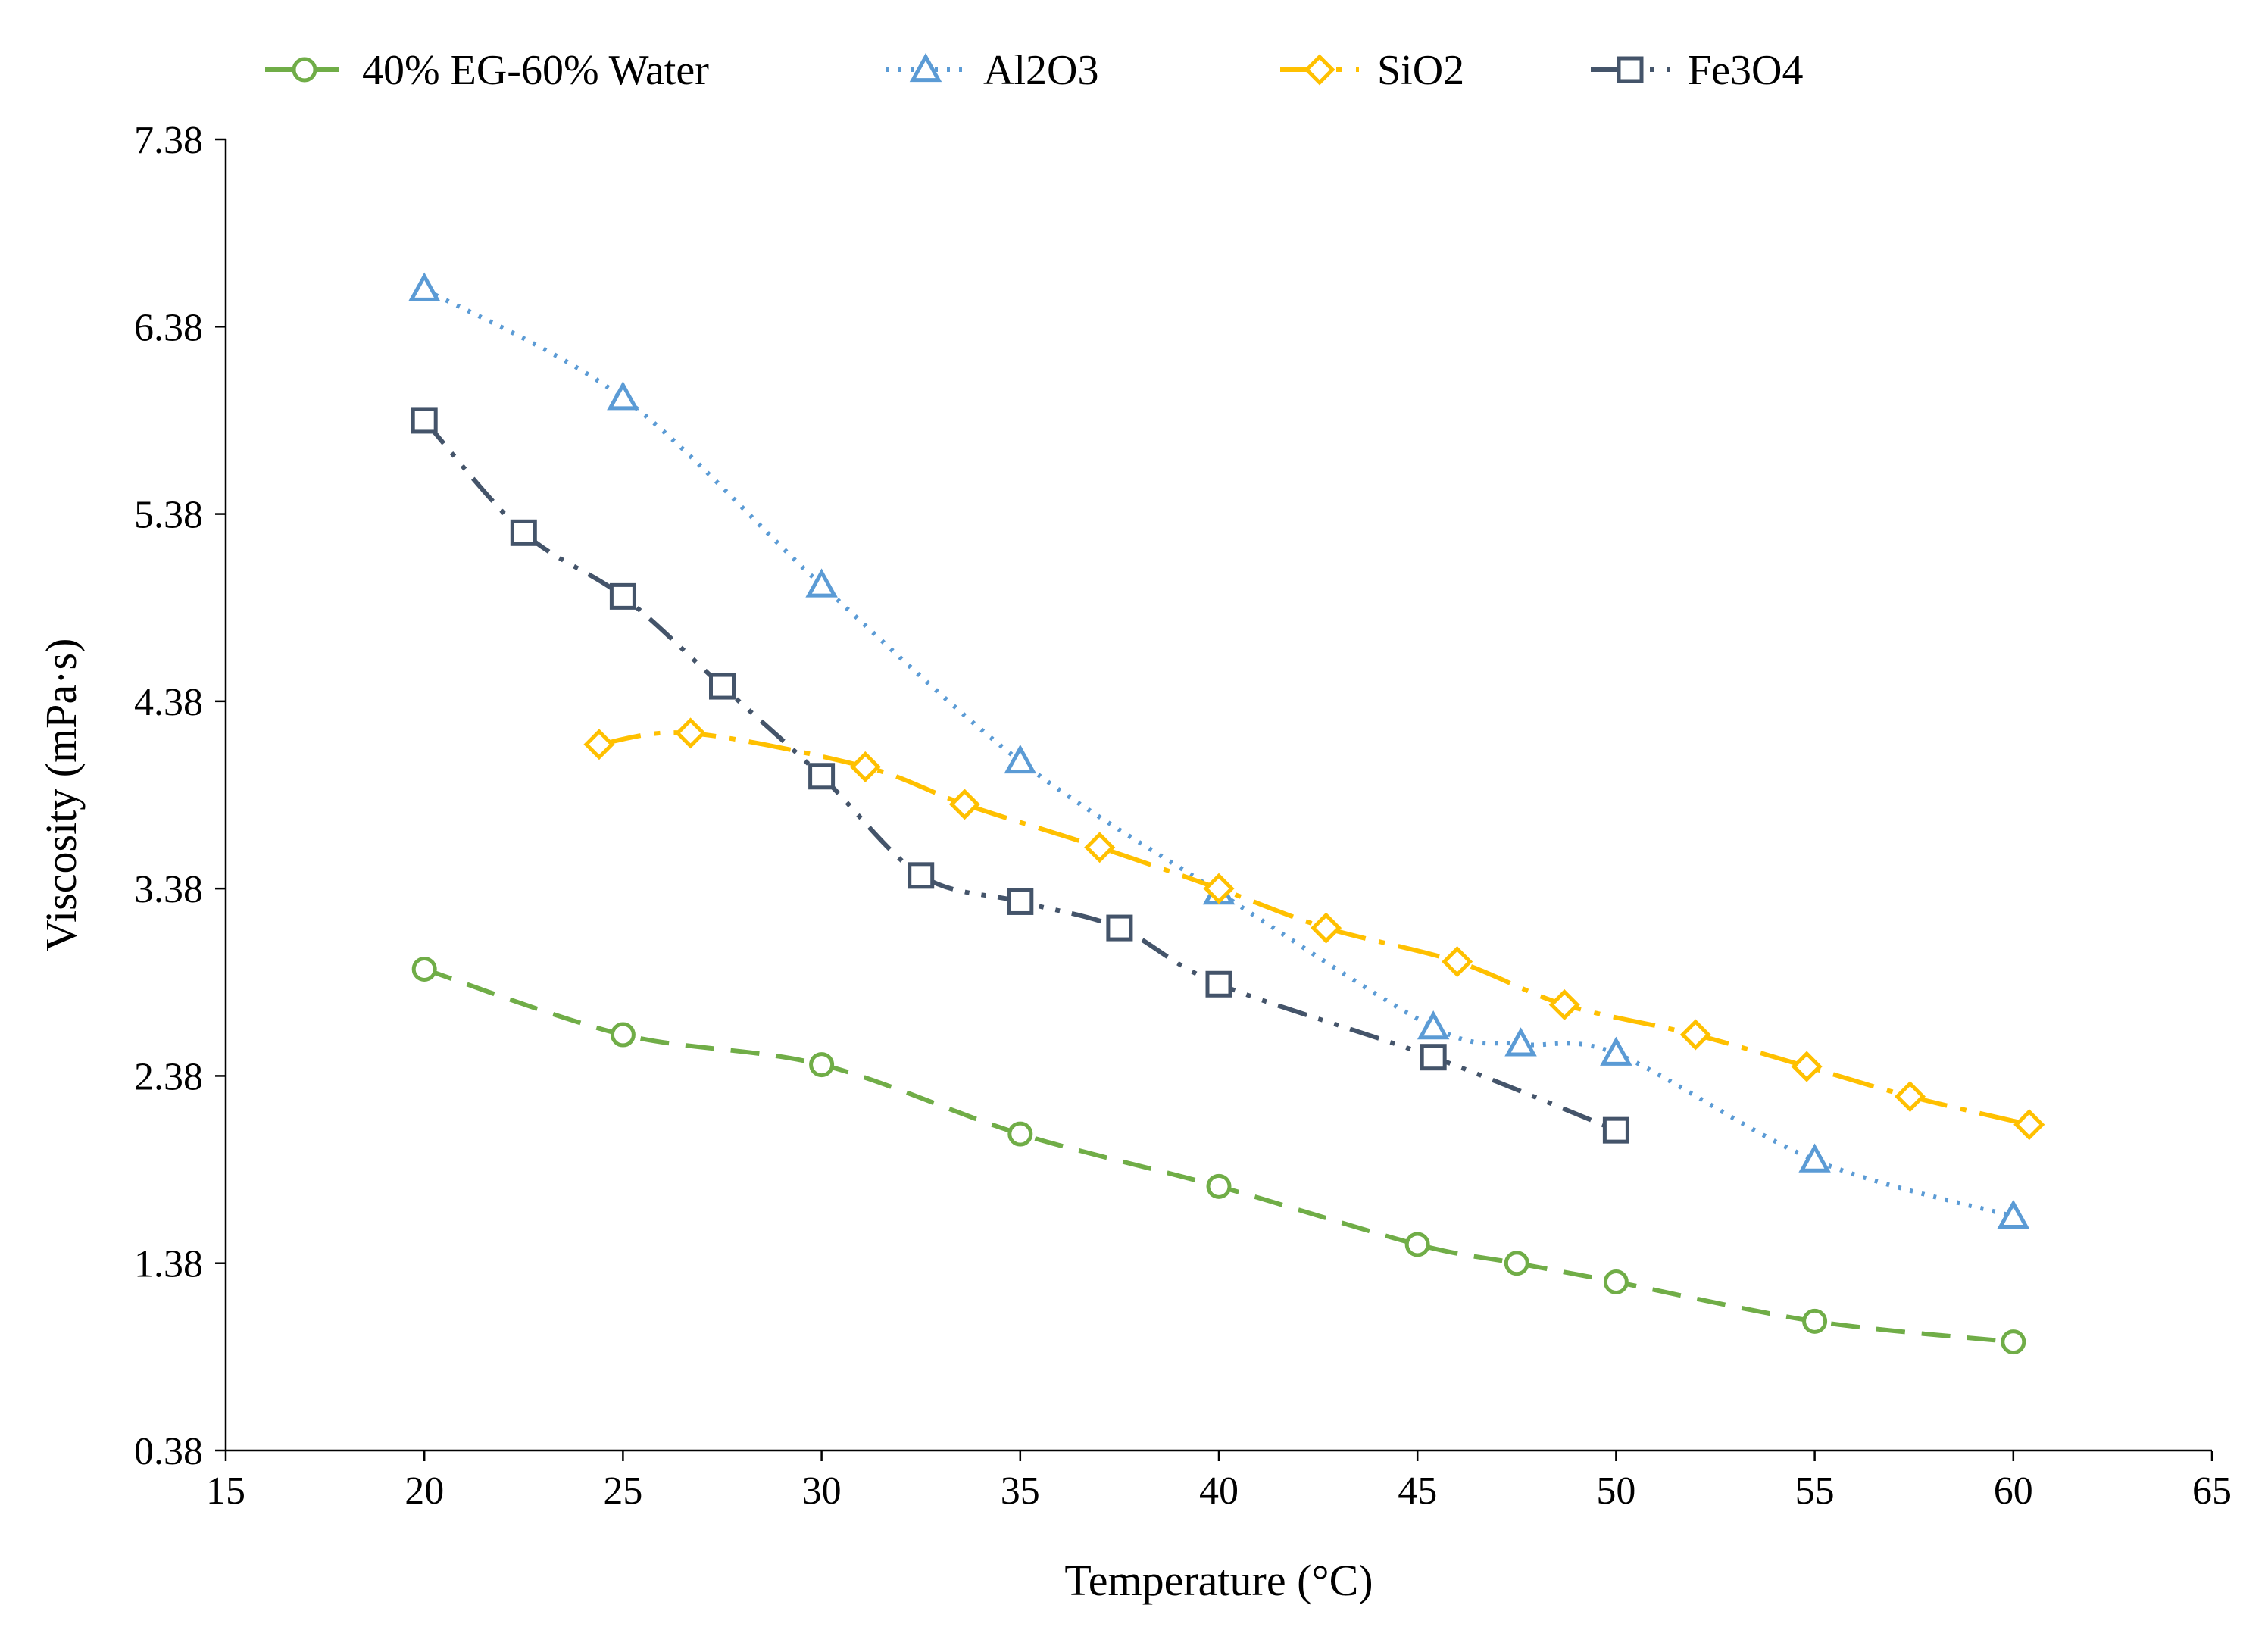 Image resolution: width=2268 pixels, height=1627 pixels. Describe the element at coordinates (2212, 1491) in the screenshot. I see `x-tick-label: 65` at that location.